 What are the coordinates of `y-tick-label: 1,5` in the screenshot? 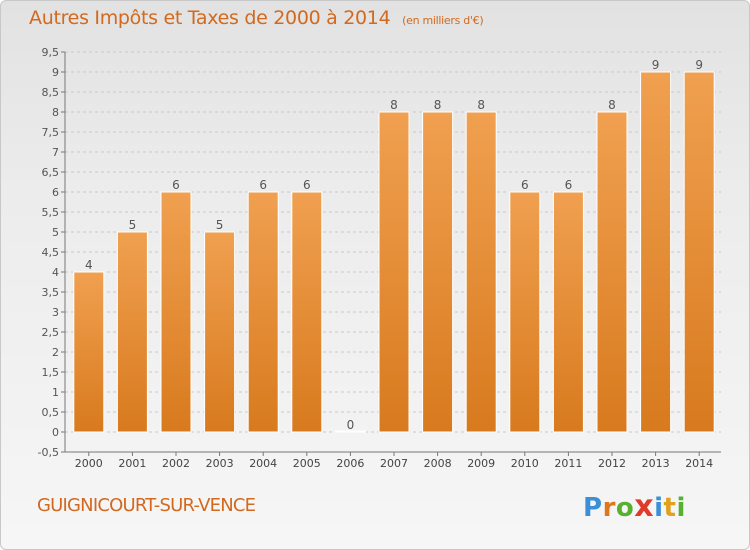 It's located at (51, 372).